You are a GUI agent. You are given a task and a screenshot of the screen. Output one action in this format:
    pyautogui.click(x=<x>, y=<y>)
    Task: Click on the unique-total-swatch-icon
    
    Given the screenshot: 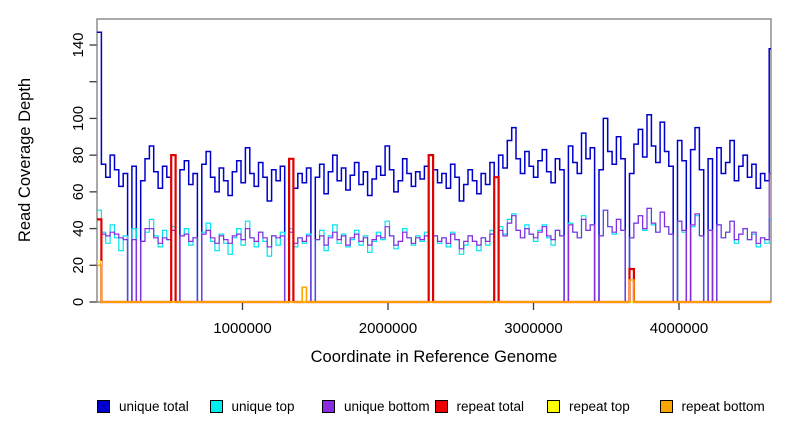 What is the action you would take?
    pyautogui.click(x=103, y=406)
    